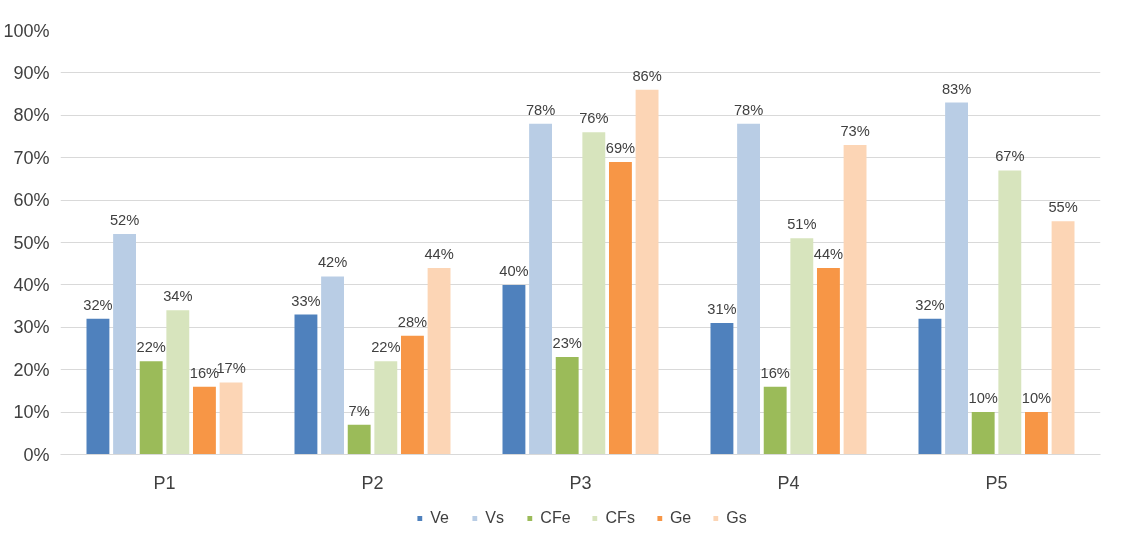 This screenshot has height=555, width=1125. Describe the element at coordinates (722, 309) in the screenshot. I see `data-label: 31%` at that location.